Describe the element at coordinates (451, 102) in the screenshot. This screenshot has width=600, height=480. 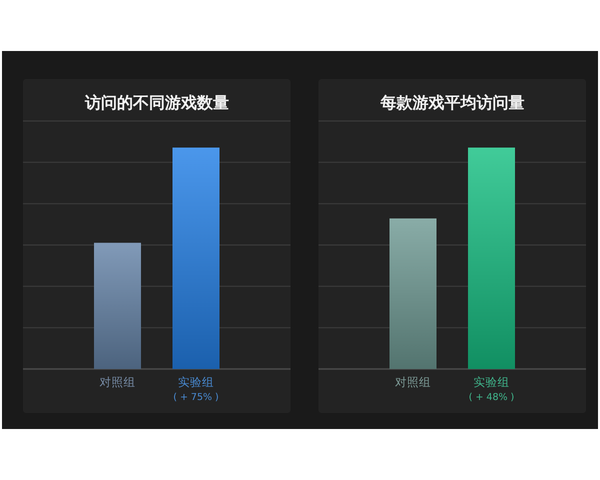
I see `chart-title: 每款游戏平均访问量` at that location.